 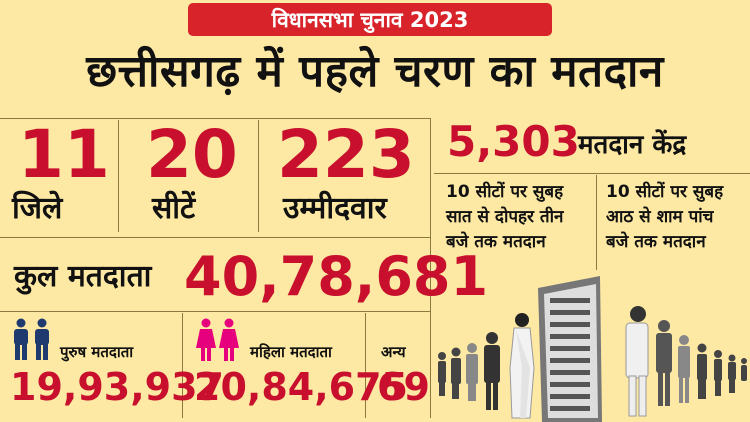 I want to click on voters-queue-illustration, so click(x=592, y=349).